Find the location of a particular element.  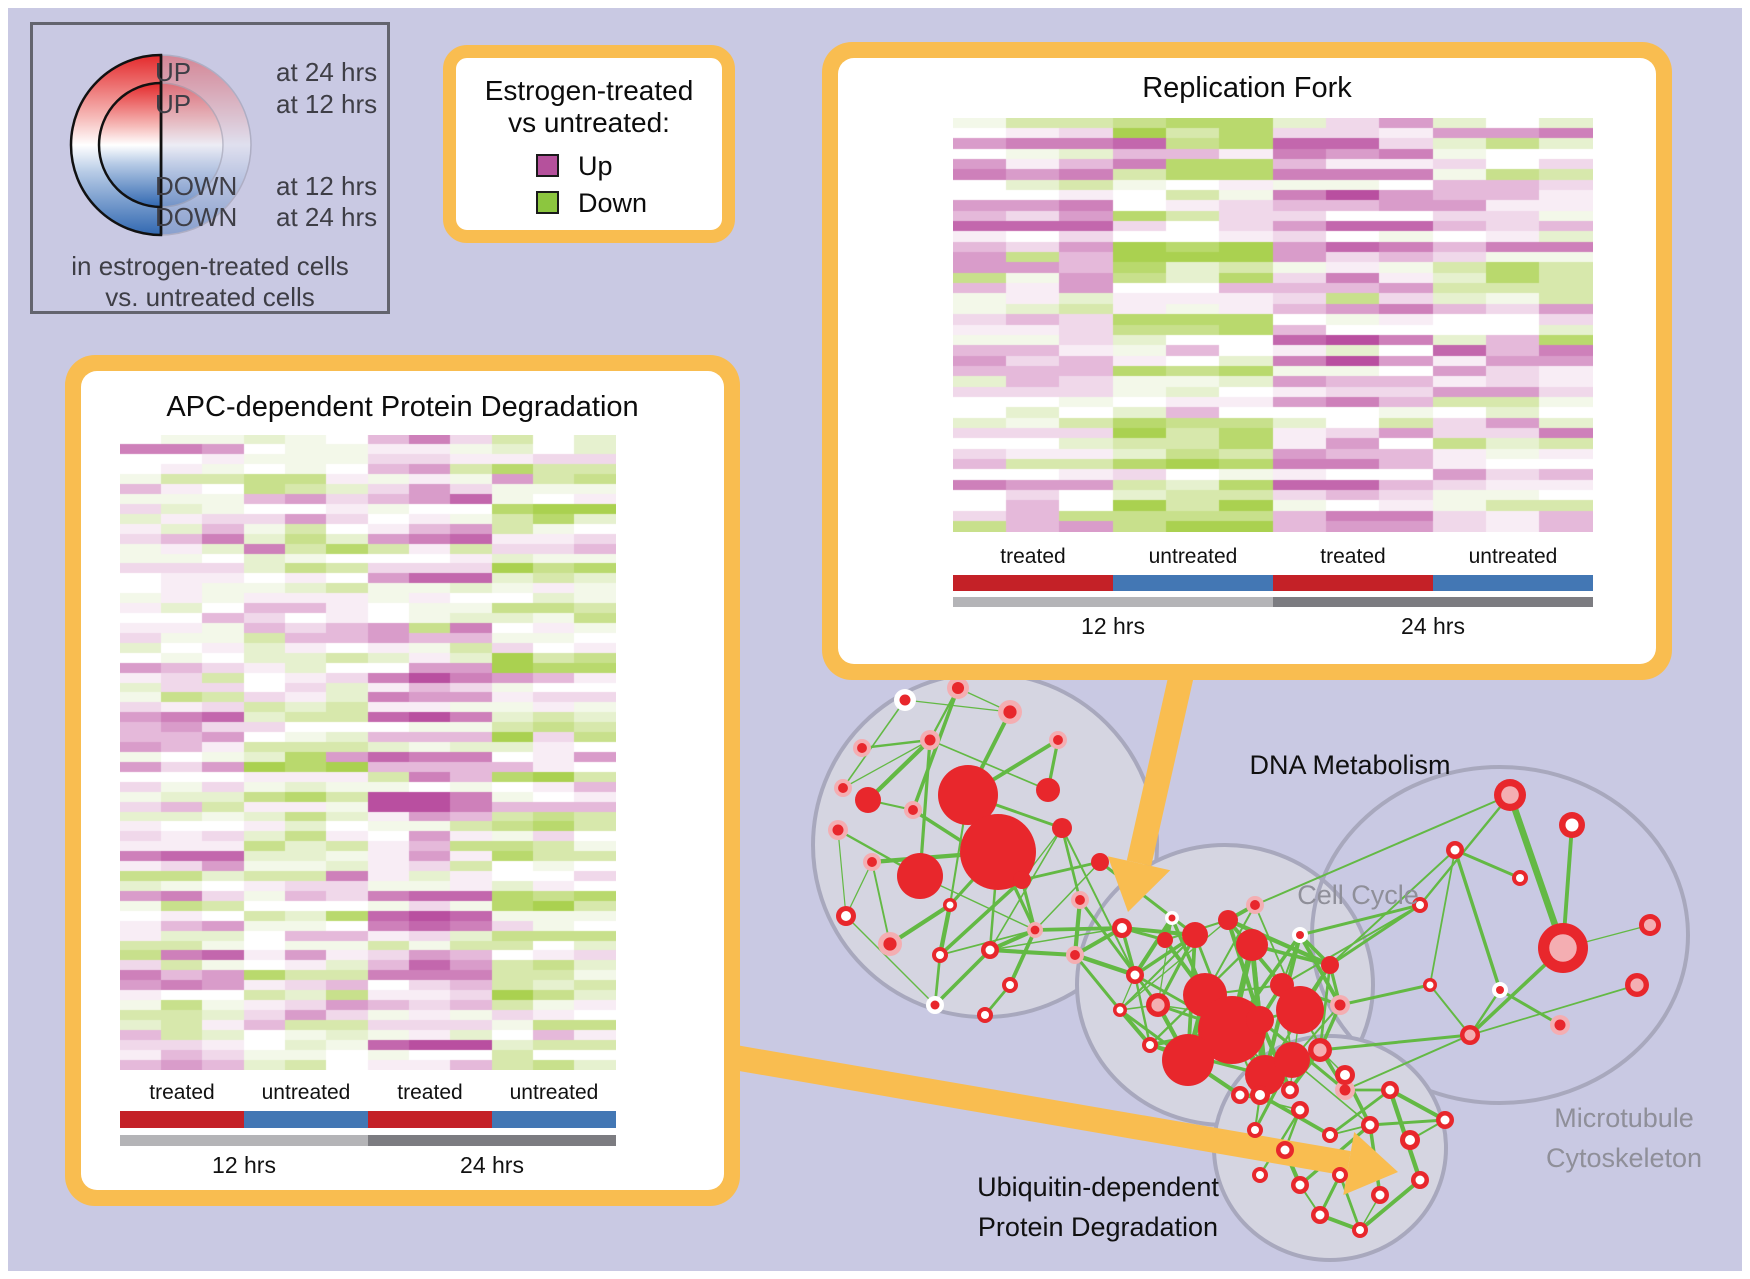

legend-item-up: Up is located at coordinates (589, 166).